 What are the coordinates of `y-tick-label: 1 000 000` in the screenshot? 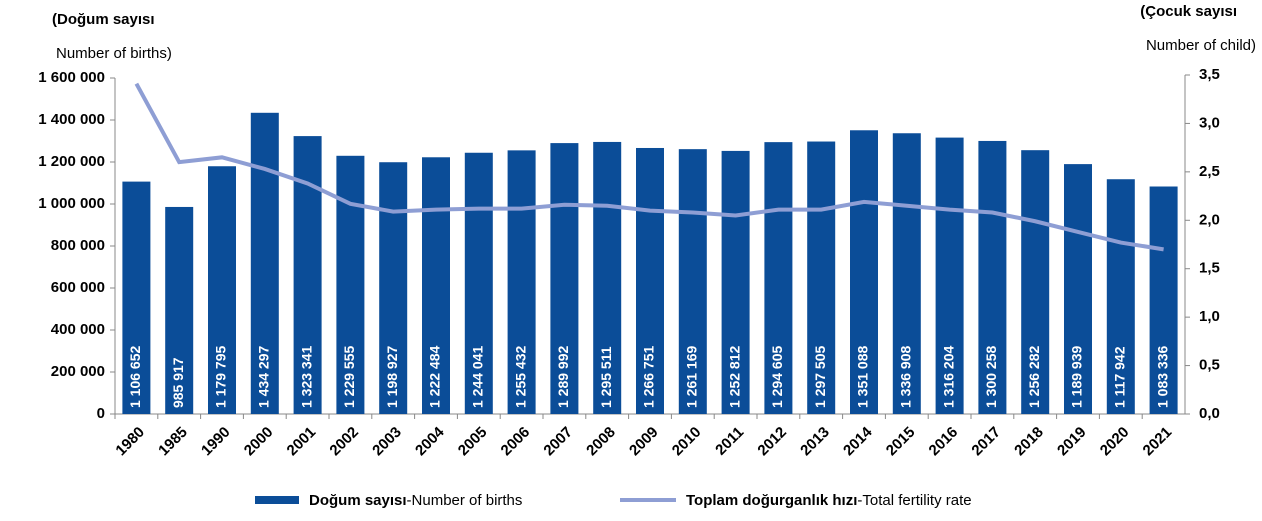 It's located at (71, 203).